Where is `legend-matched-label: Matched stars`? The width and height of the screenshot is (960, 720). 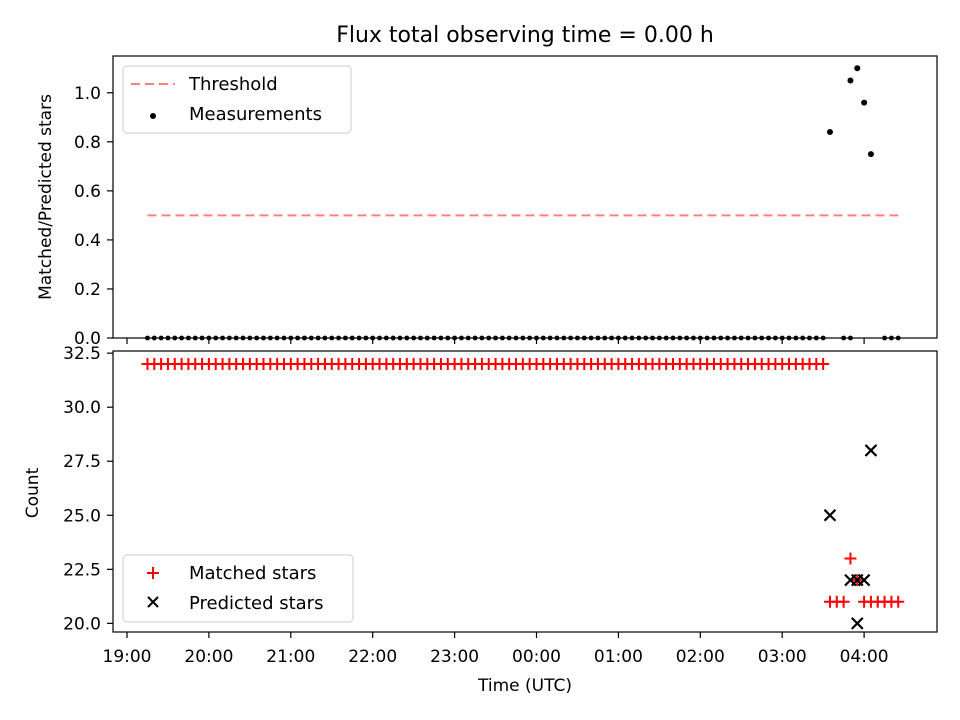
legend-matched-label: Matched stars is located at coordinates (252, 573).